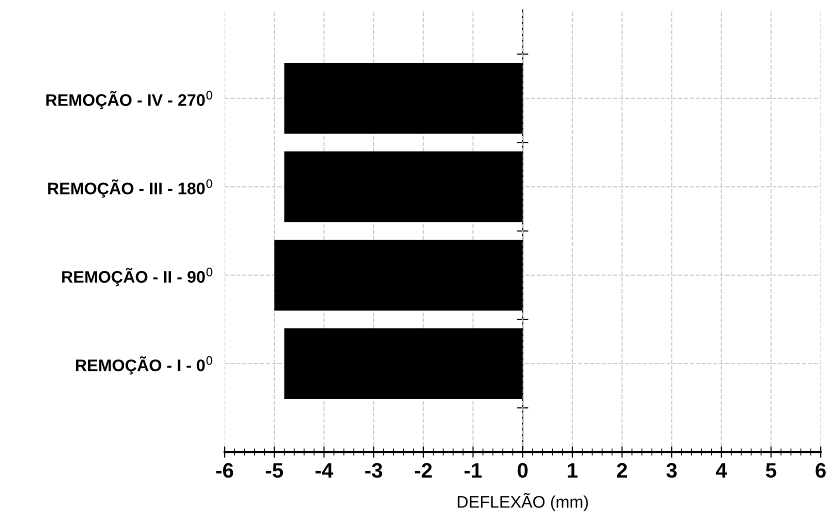 The height and width of the screenshot is (522, 829). Describe the element at coordinates (671, 470) in the screenshot. I see `x-tick-label: 3` at that location.